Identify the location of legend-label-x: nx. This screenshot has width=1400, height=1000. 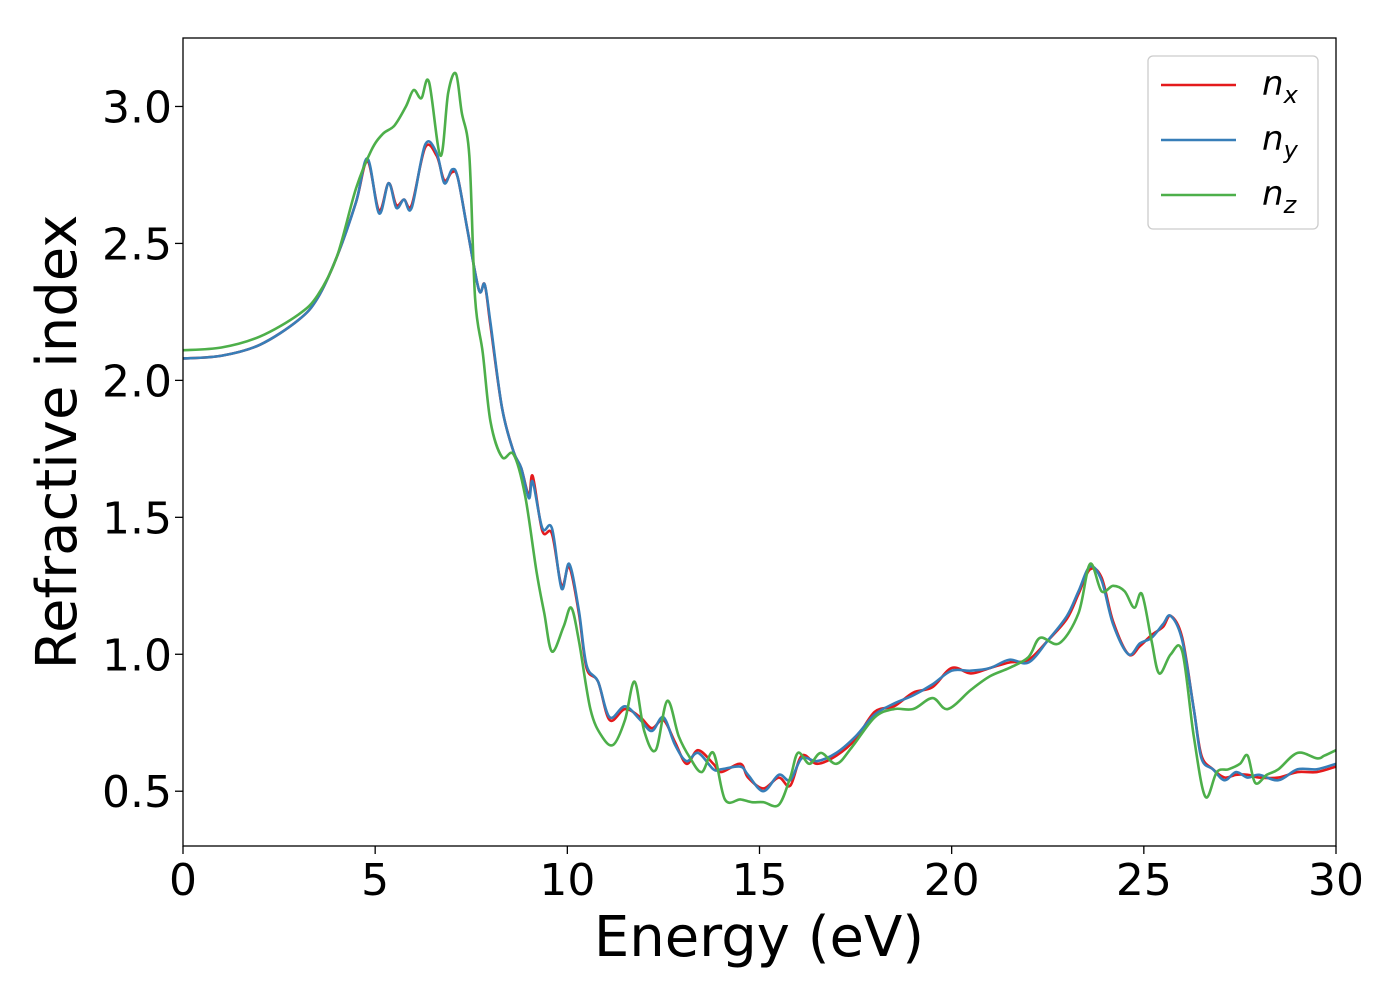
(1280, 86).